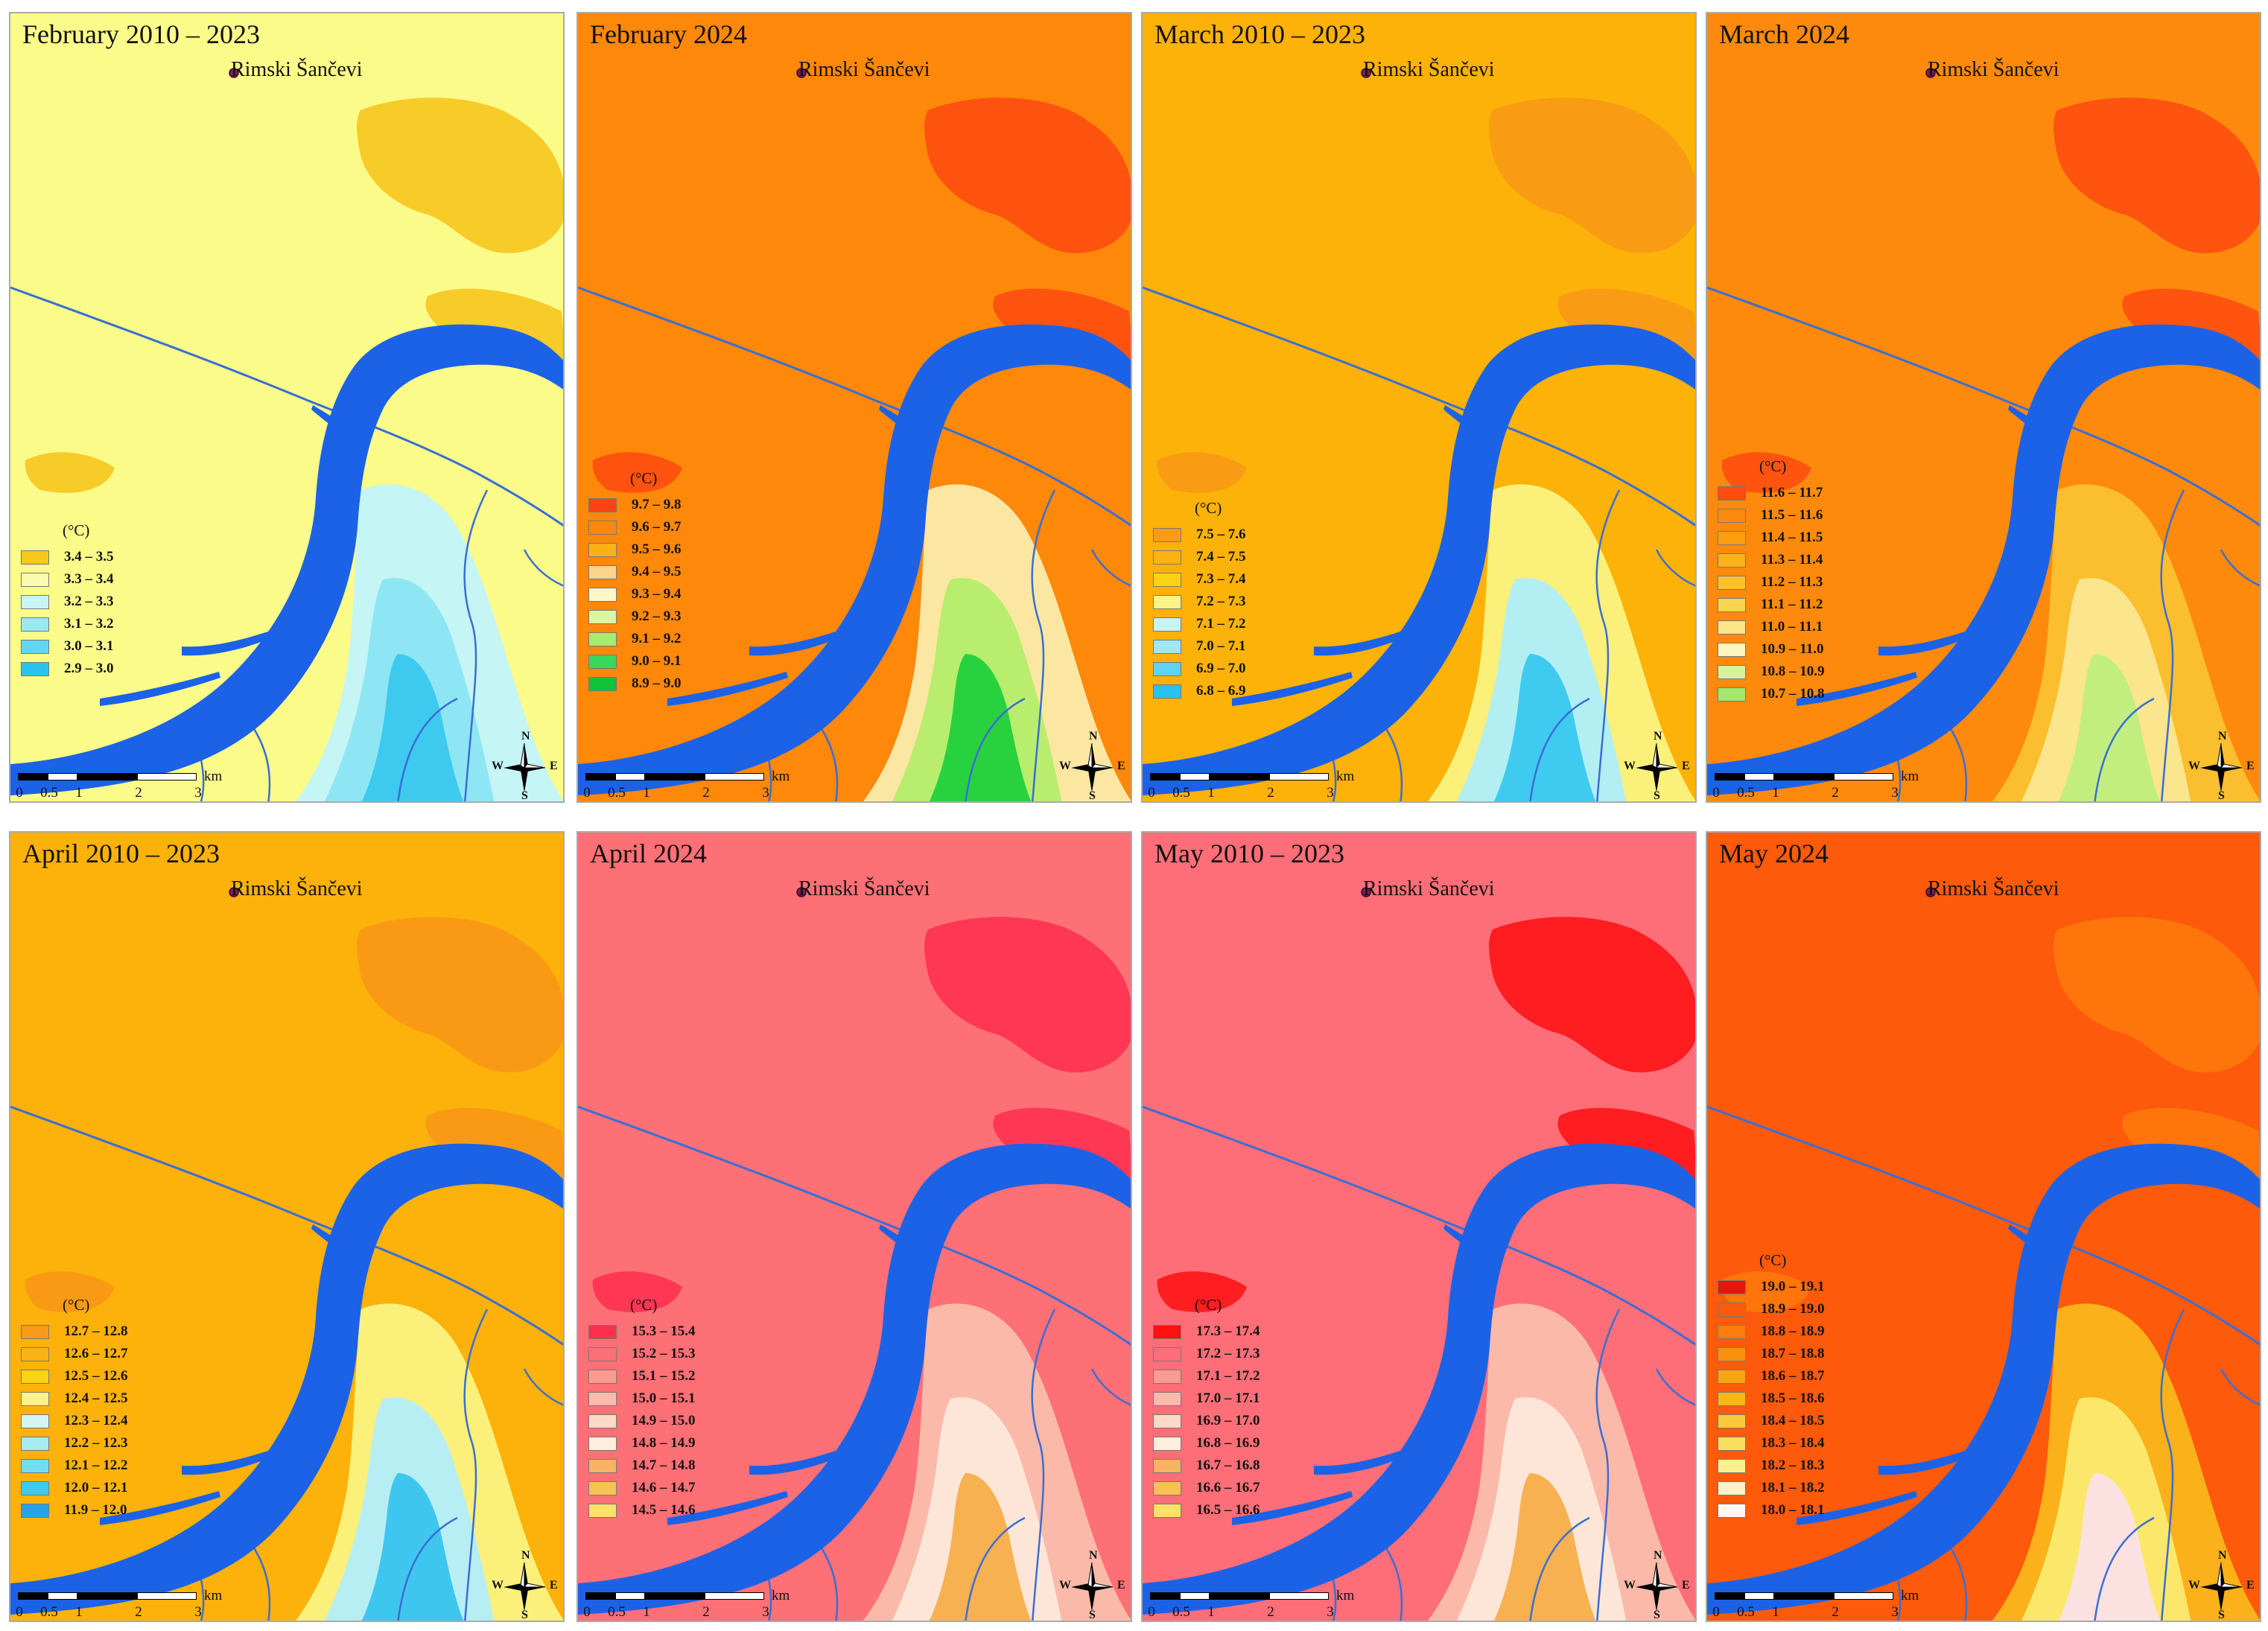 Image resolution: width=2268 pixels, height=1631 pixels. What do you see at coordinates (1792, 538) in the screenshot?
I see `legend-label: 11.4 – 11.5` at bounding box center [1792, 538].